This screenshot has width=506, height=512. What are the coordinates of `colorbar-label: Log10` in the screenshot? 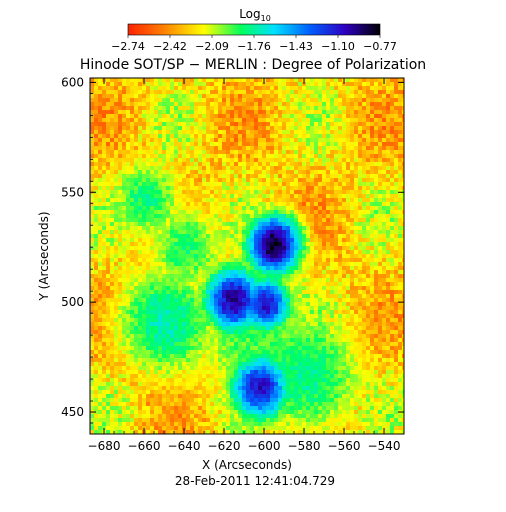 It's located at (255, 15).